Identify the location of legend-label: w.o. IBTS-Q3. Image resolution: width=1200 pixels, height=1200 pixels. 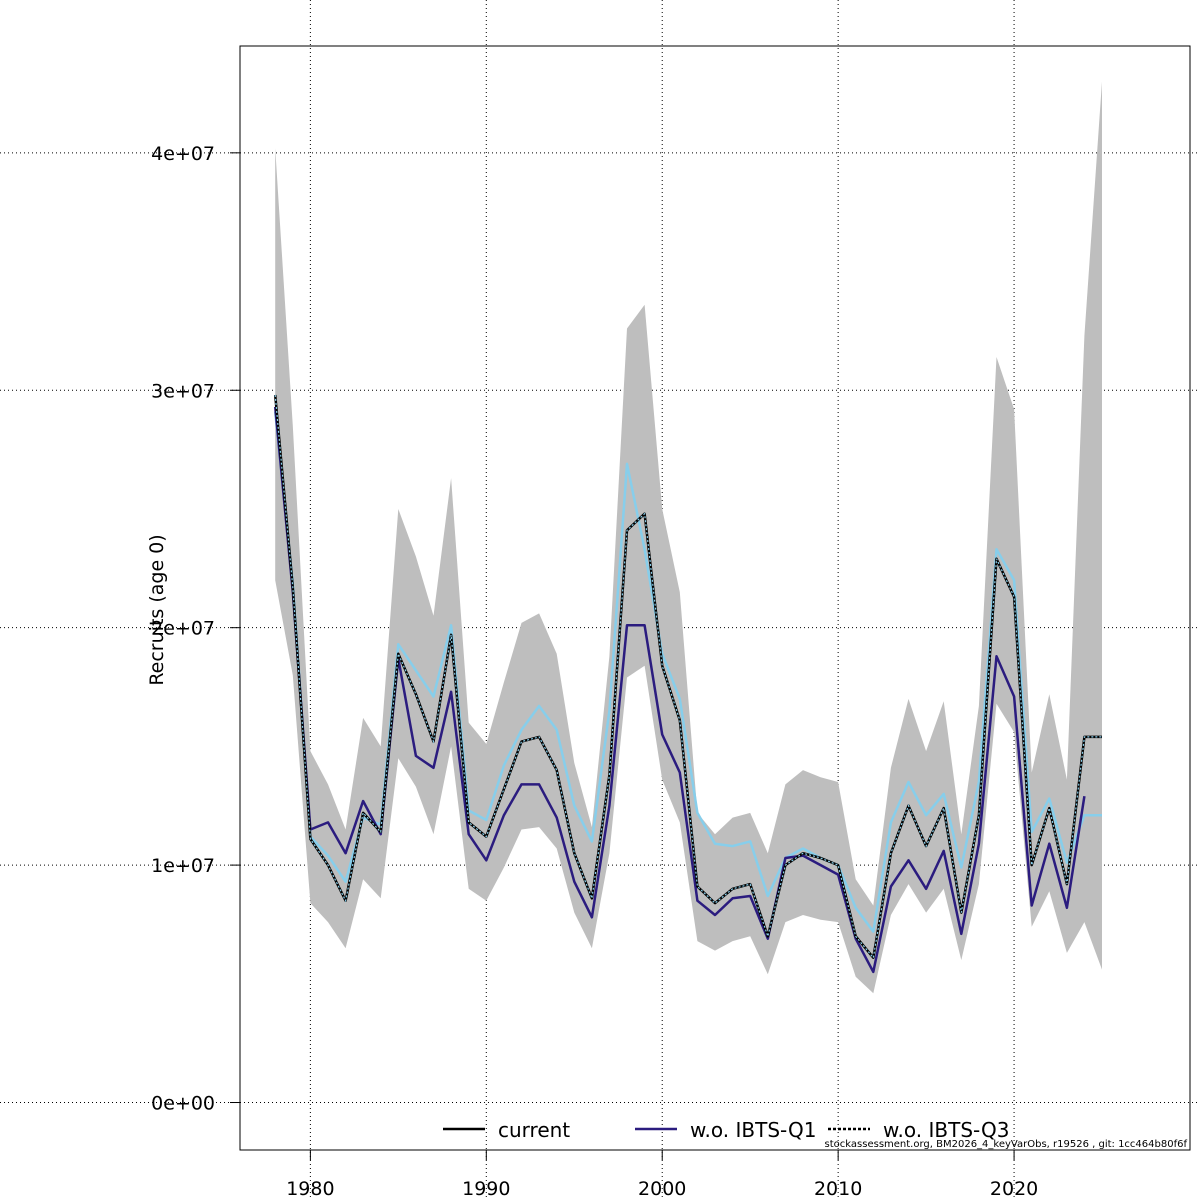
(946, 1130).